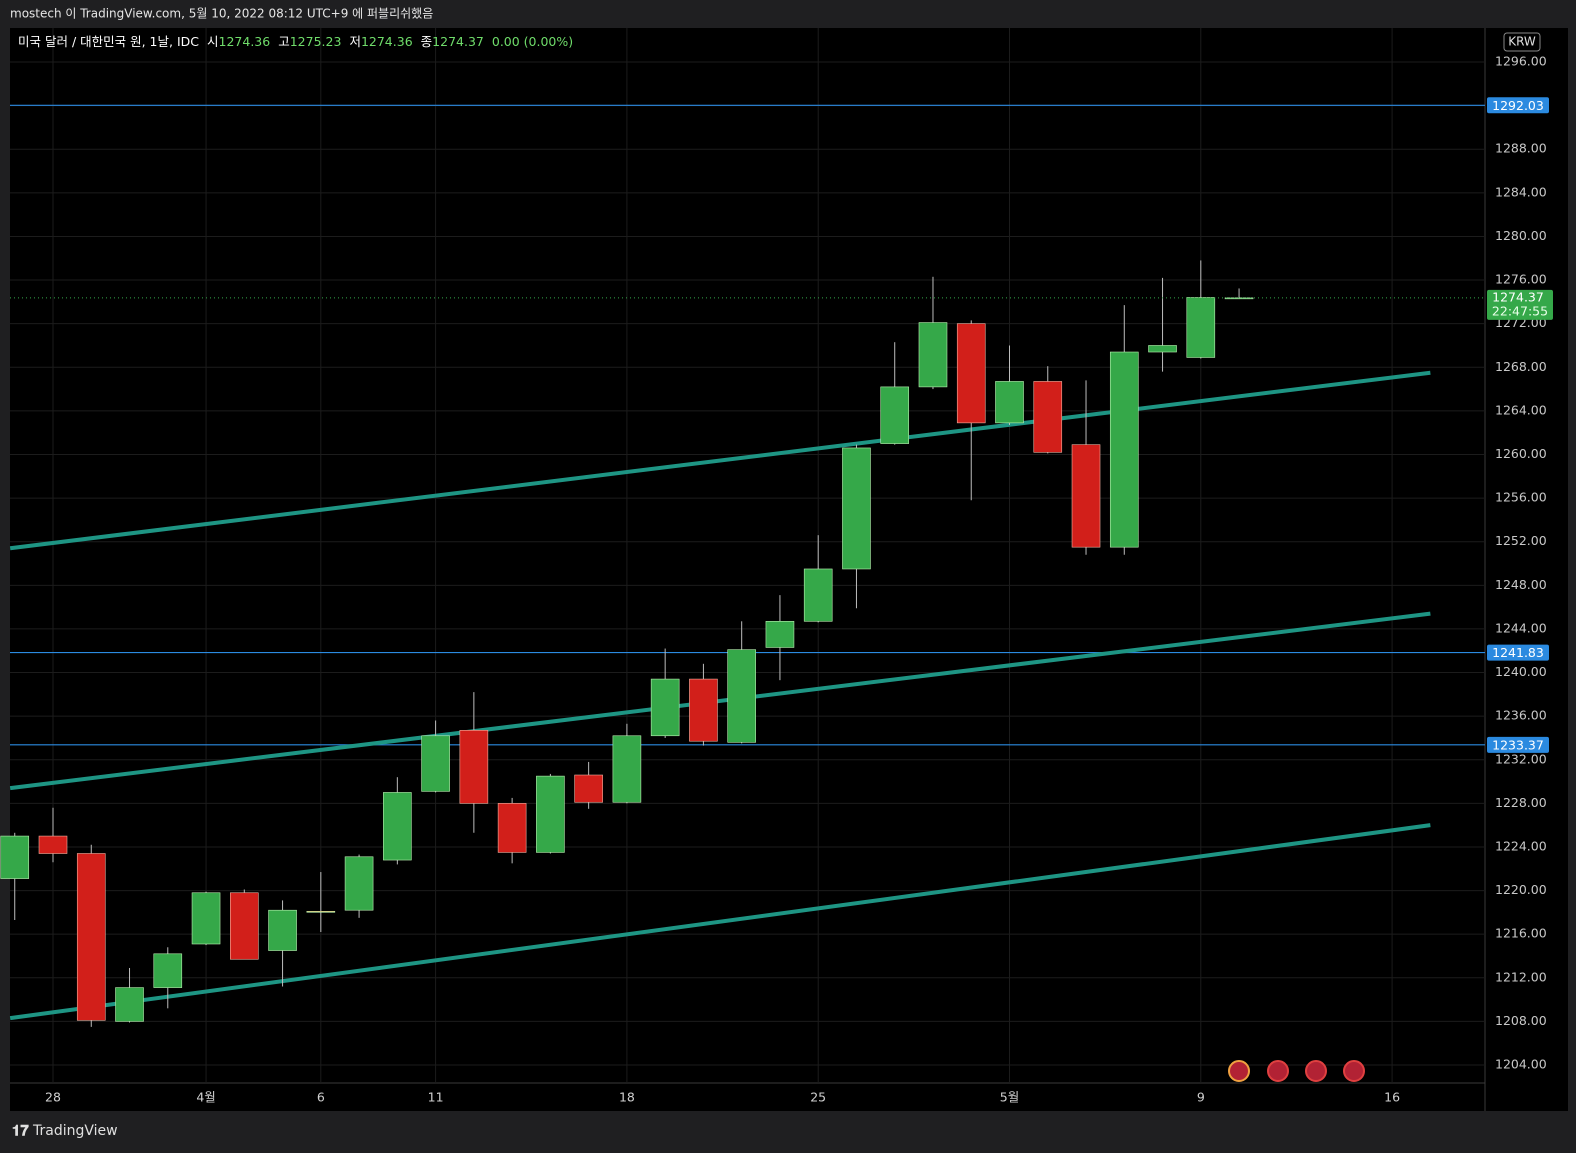 The height and width of the screenshot is (1153, 1576). What do you see at coordinates (53, 1097) in the screenshot?
I see `x-tick-label: 28` at bounding box center [53, 1097].